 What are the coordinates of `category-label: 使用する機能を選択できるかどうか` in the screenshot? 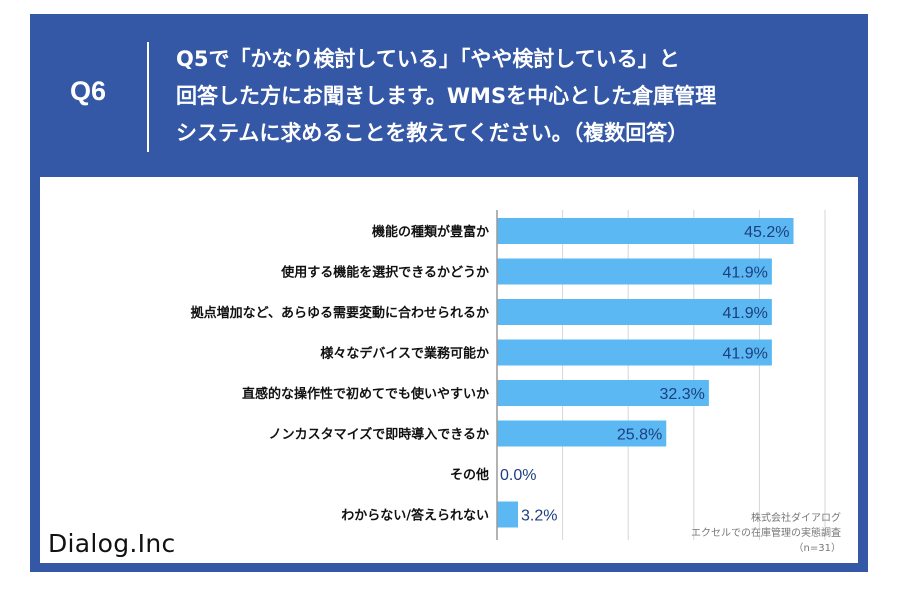 It's located at (384, 273).